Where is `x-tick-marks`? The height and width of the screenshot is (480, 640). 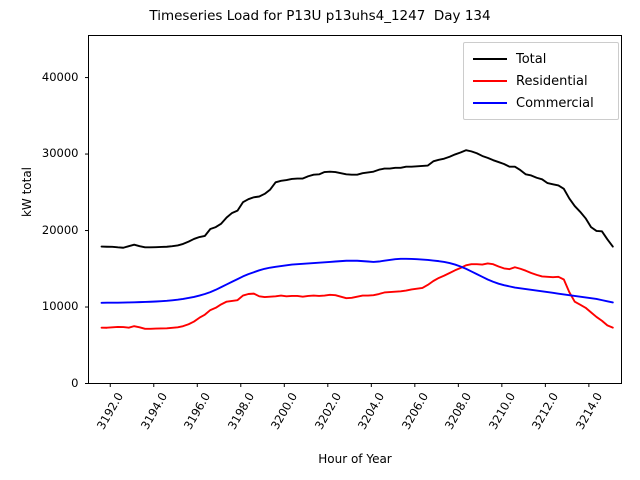 x-tick-marks is located at coordinates (349, 385).